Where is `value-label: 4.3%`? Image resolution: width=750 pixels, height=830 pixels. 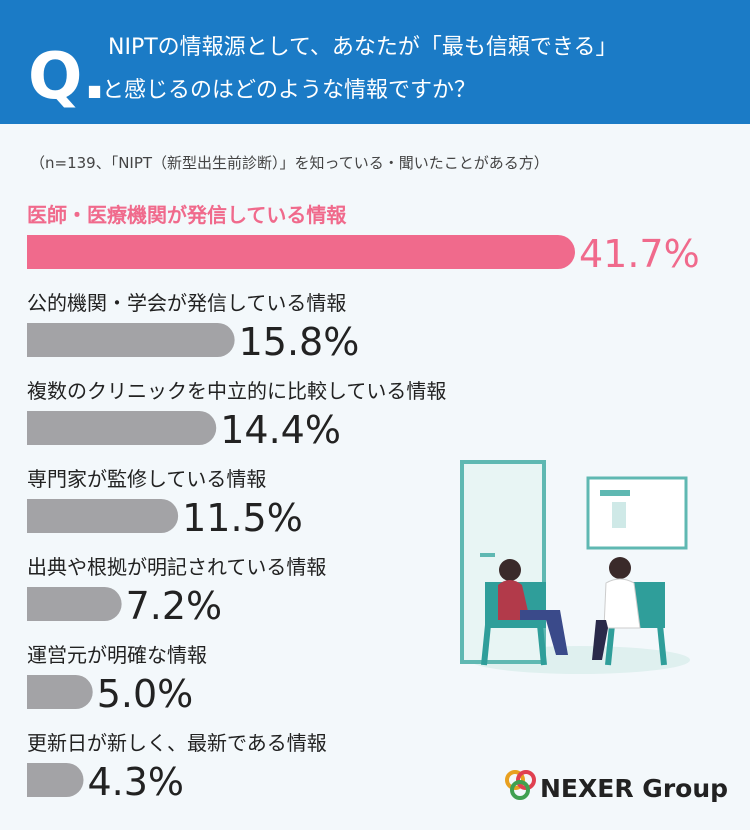
value-label: 4.3% is located at coordinates (136, 782).